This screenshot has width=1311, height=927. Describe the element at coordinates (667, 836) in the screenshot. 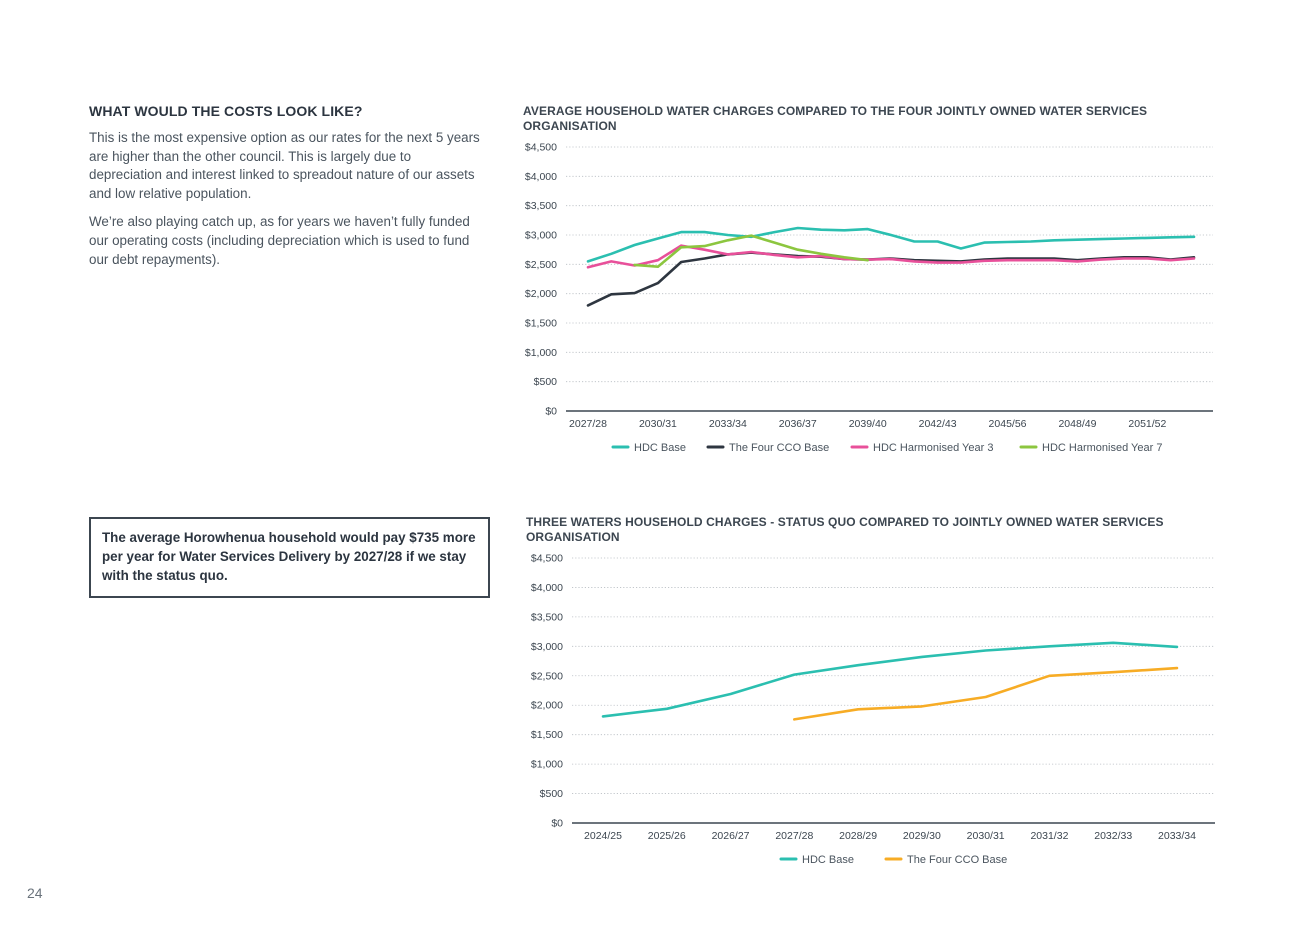

I see `chart2-x-tick-label: 2025/26` at that location.